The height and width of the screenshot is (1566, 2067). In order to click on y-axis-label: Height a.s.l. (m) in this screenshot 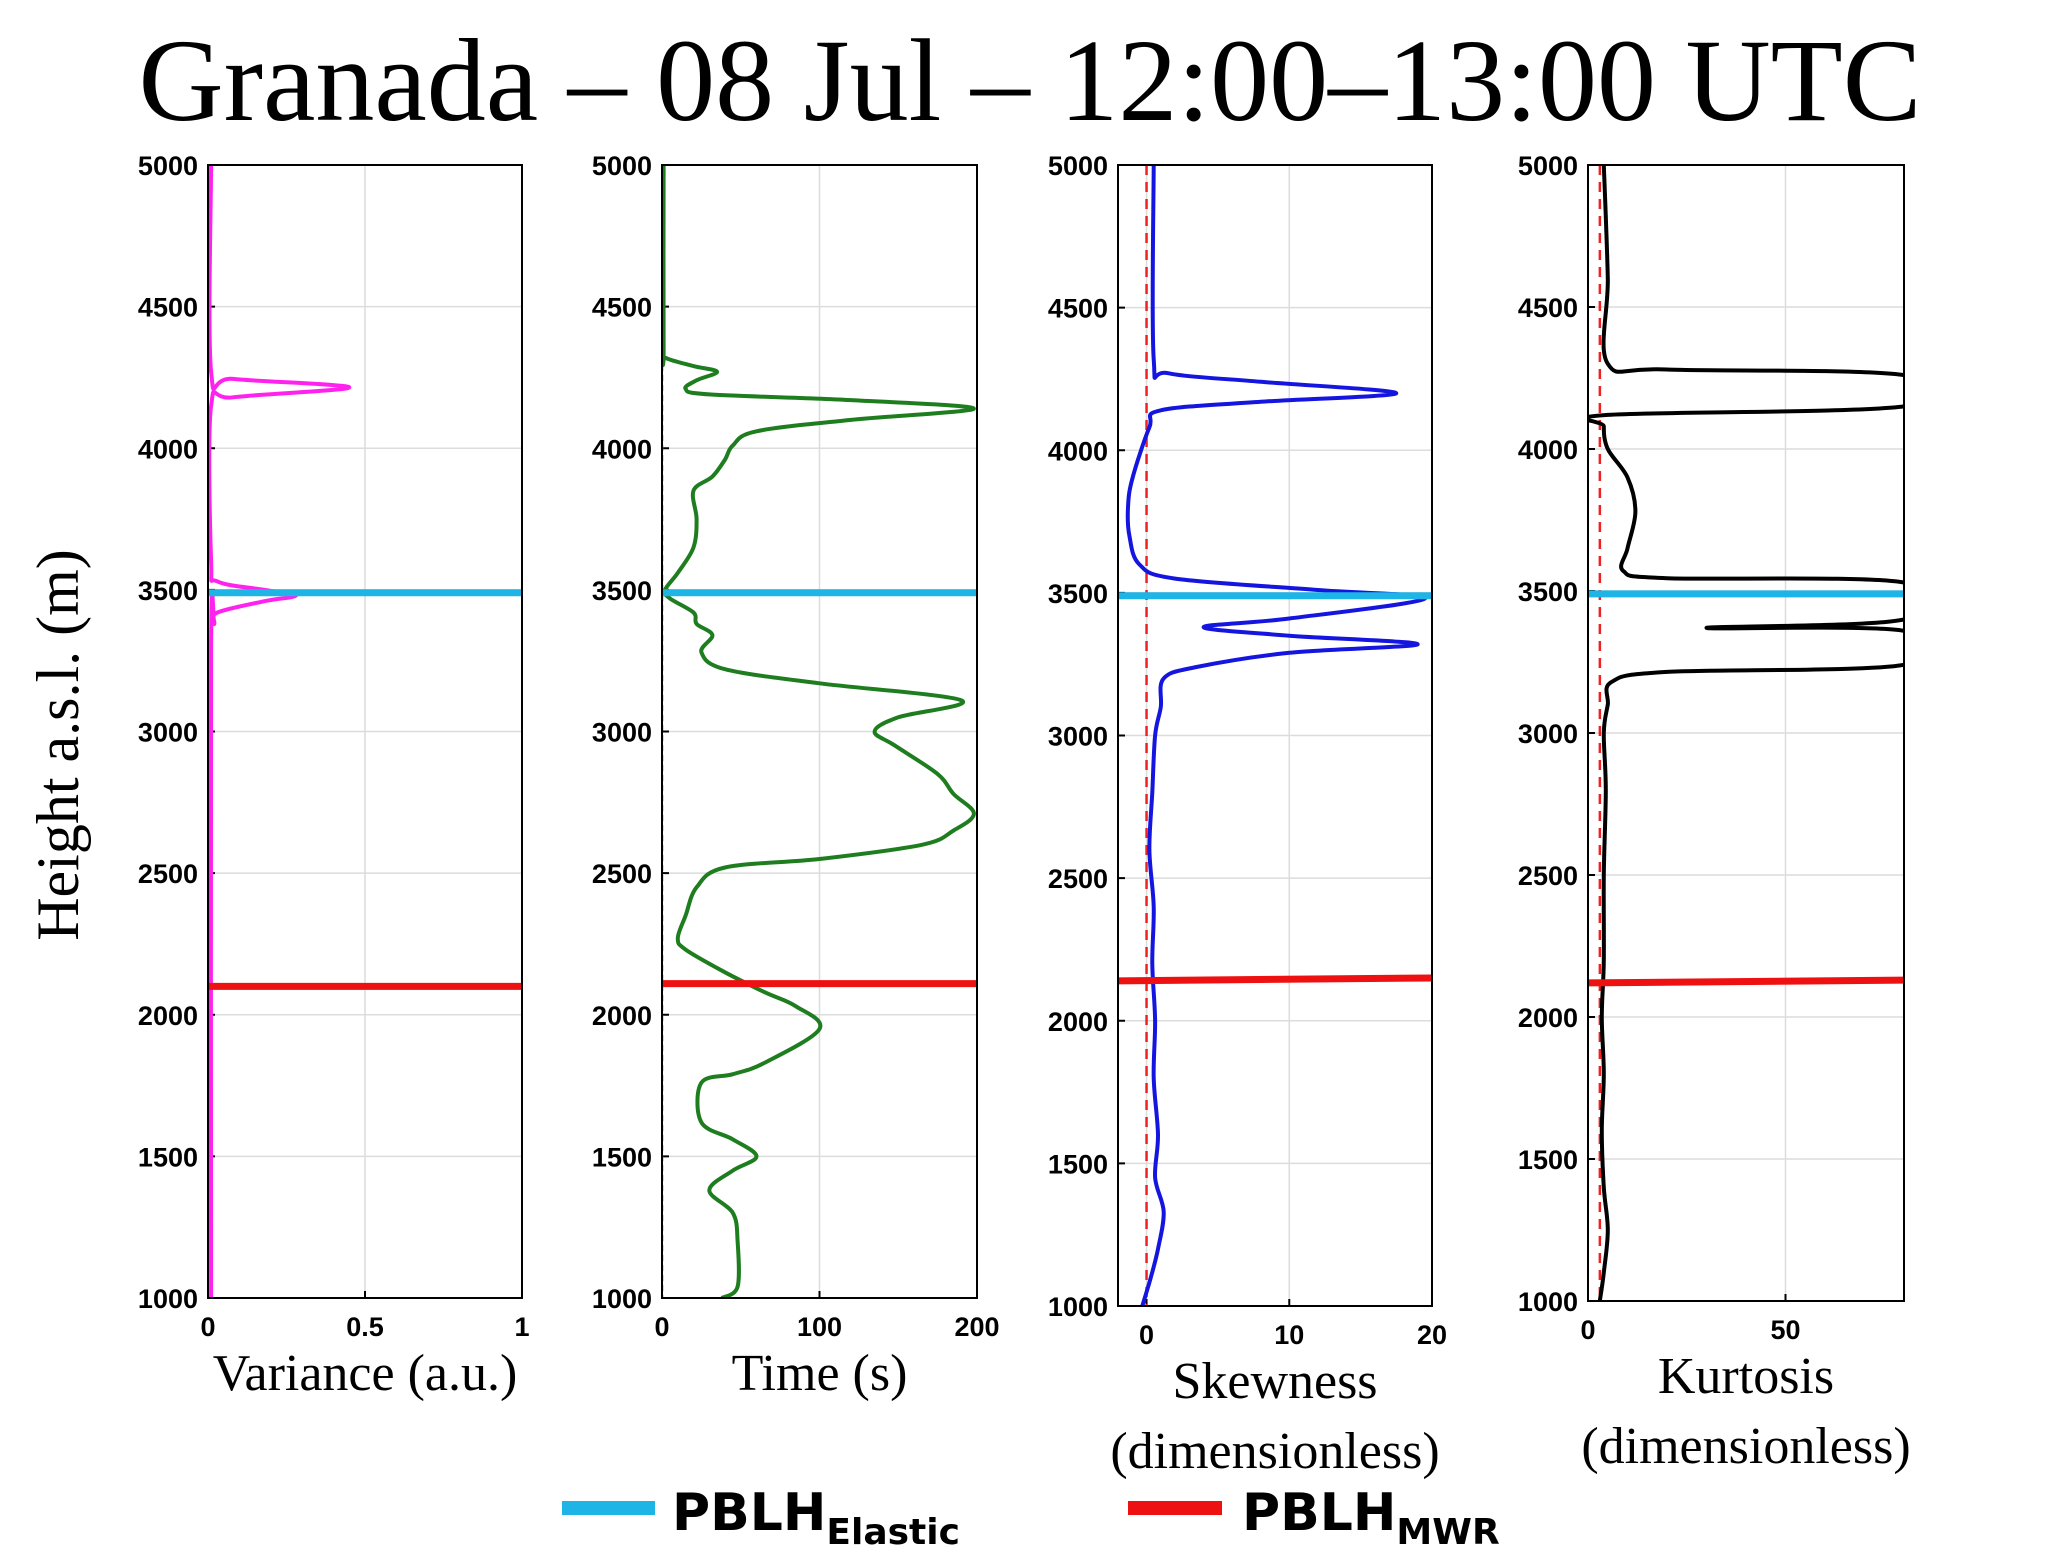, I will do `click(58, 745)`.